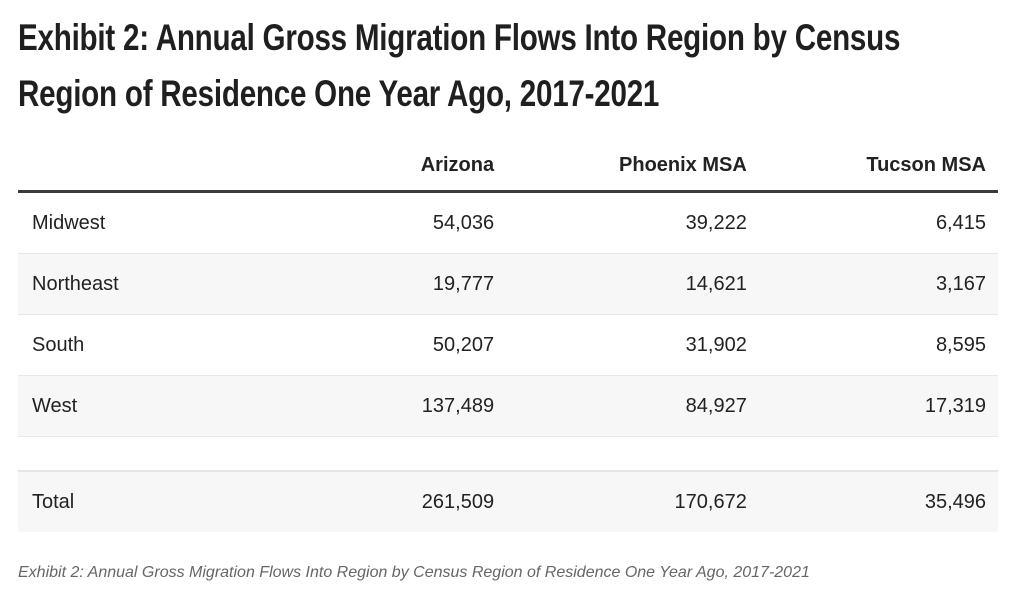 This screenshot has height=594, width=1024. I want to click on cell: 170,672, so click(632, 501).